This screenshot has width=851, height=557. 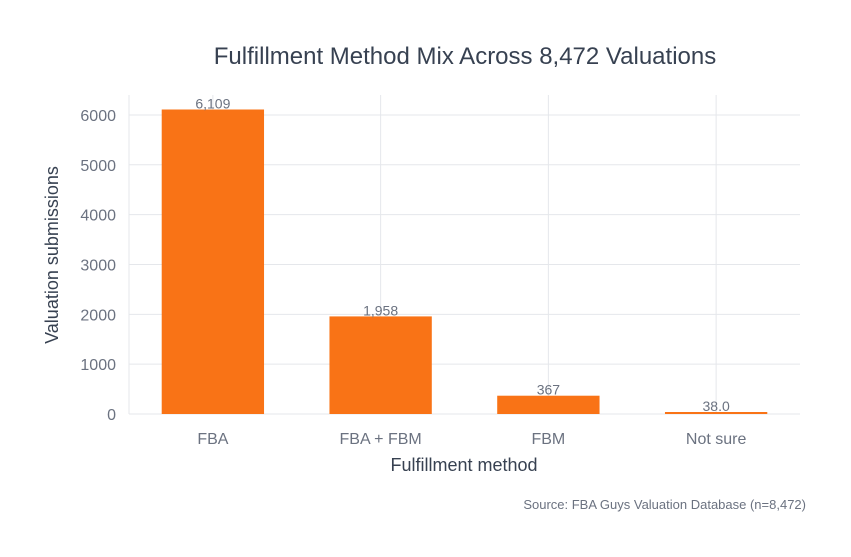 I want to click on x-axis-title: Fulfillment method, so click(x=463, y=465).